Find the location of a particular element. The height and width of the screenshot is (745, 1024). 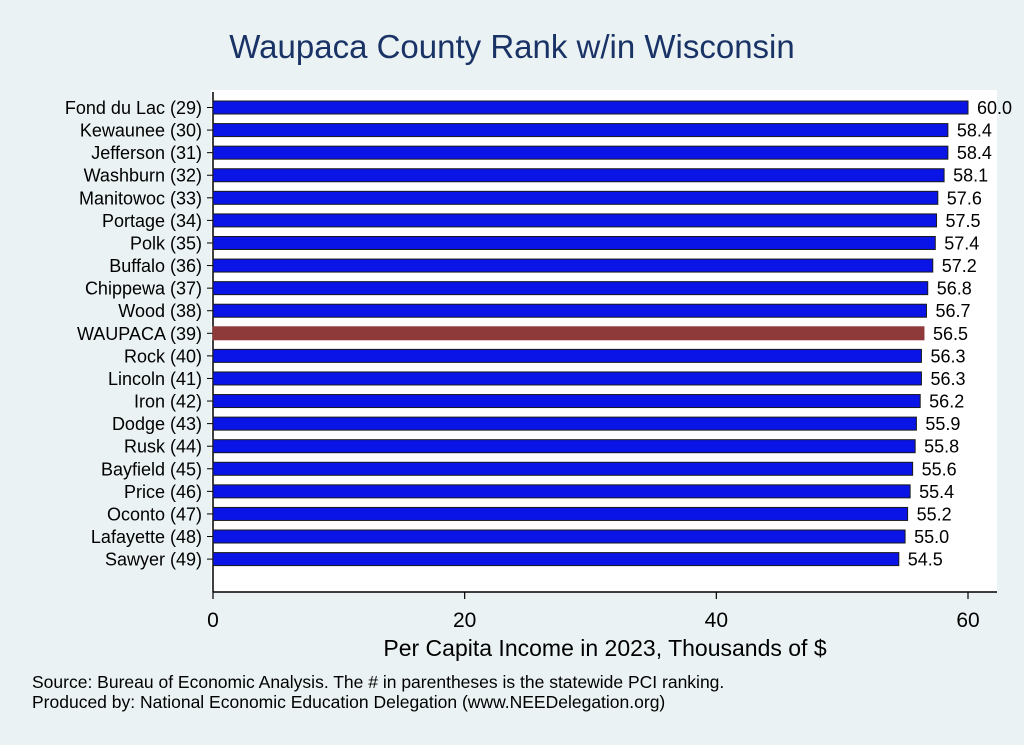

x-tick-label: 0 is located at coordinates (213, 620).